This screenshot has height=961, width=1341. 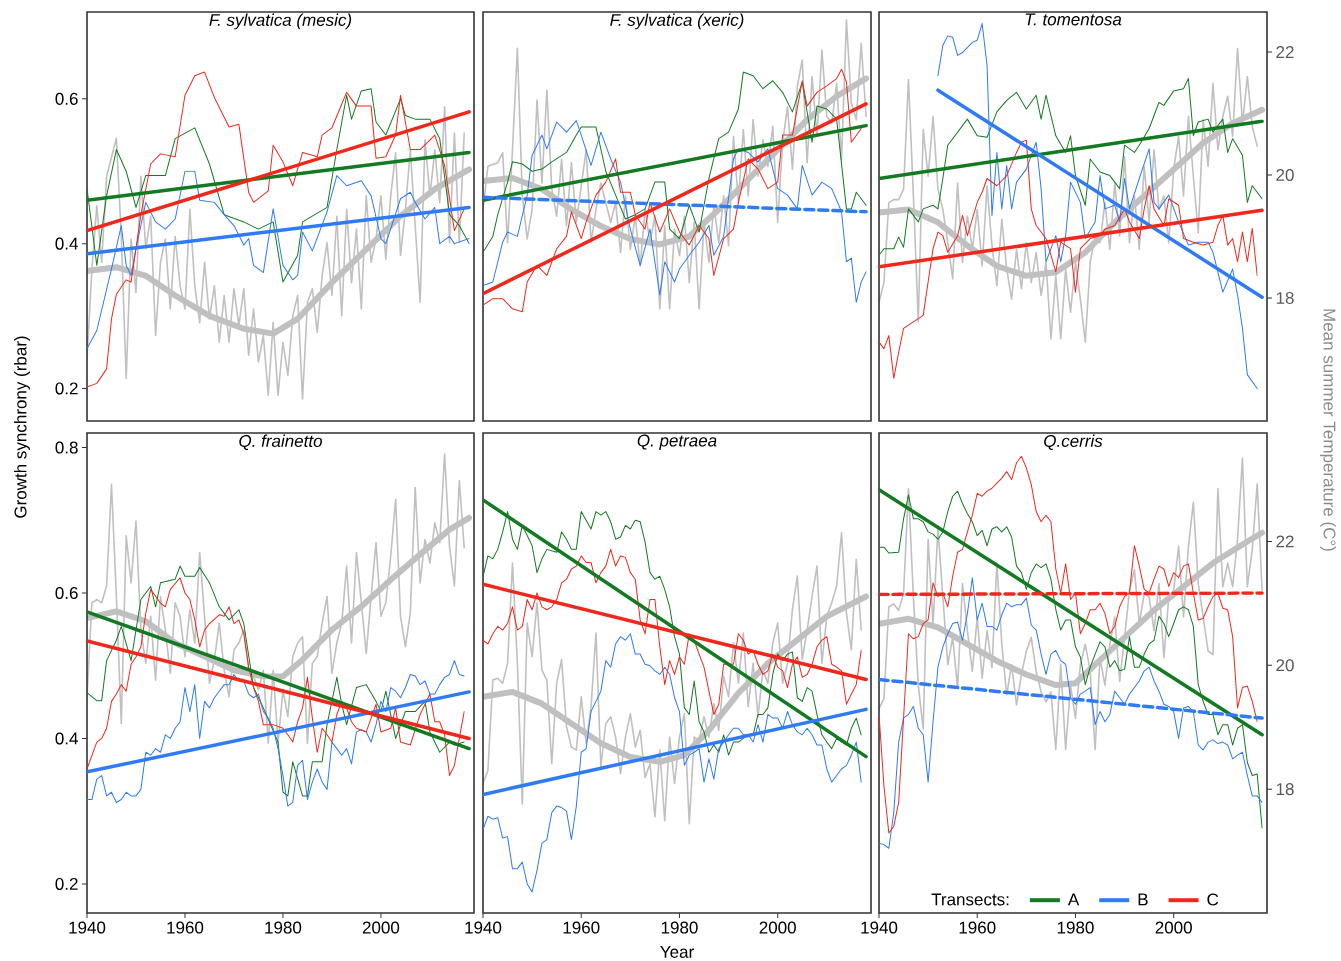 What do you see at coordinates (1073, 899) in the screenshot?
I see `legend-label: A` at bounding box center [1073, 899].